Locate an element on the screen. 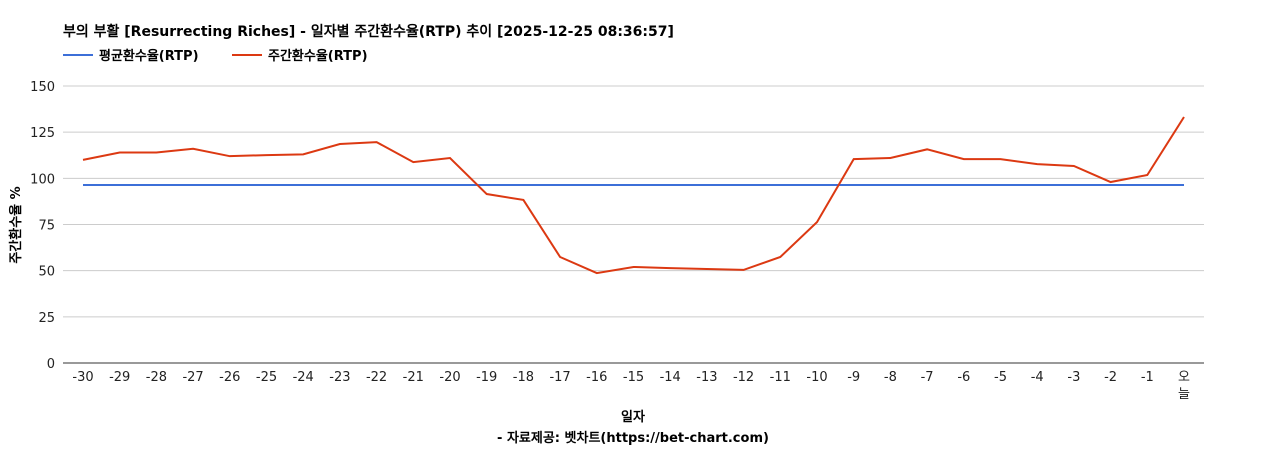  x-tick-label: -11 is located at coordinates (780, 377).